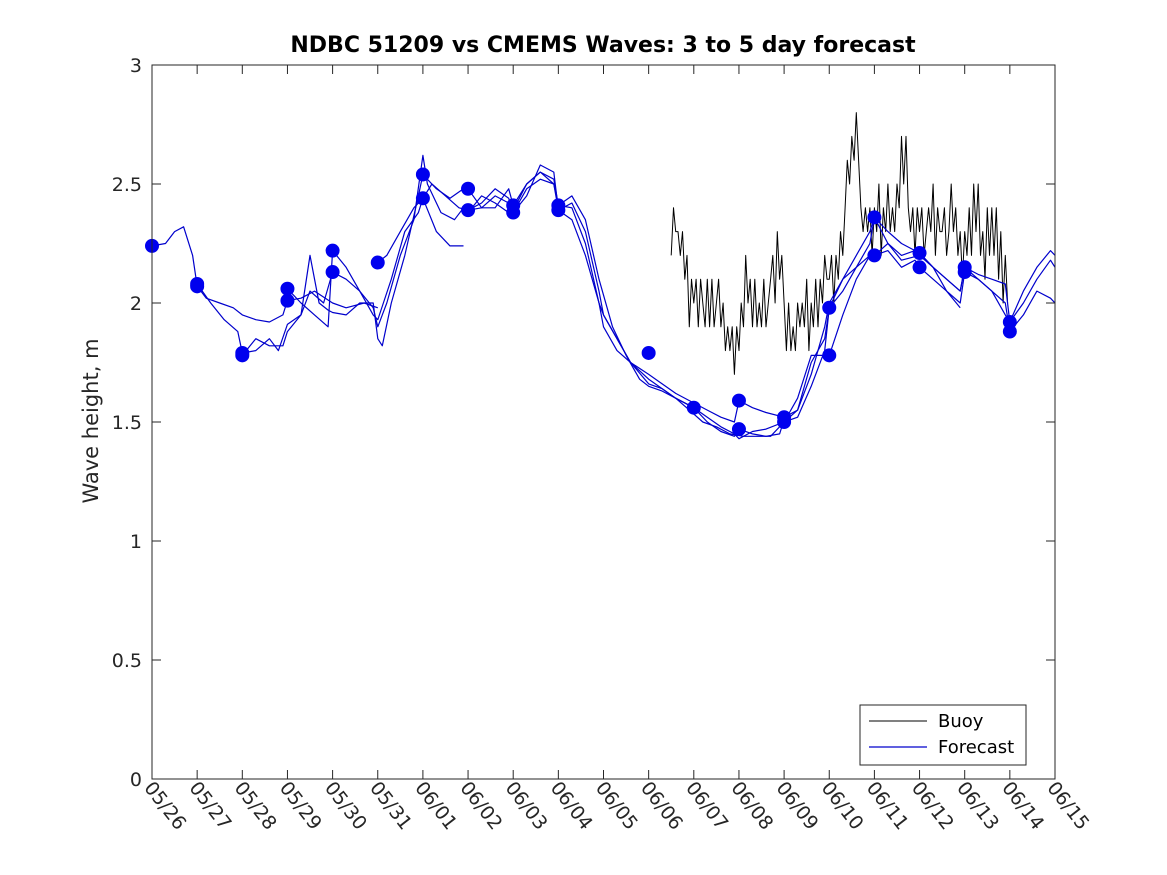 This screenshot has width=1167, height=875. What do you see at coordinates (797, 806) in the screenshot?
I see `x-tick-label: 06/09` at bounding box center [797, 806].